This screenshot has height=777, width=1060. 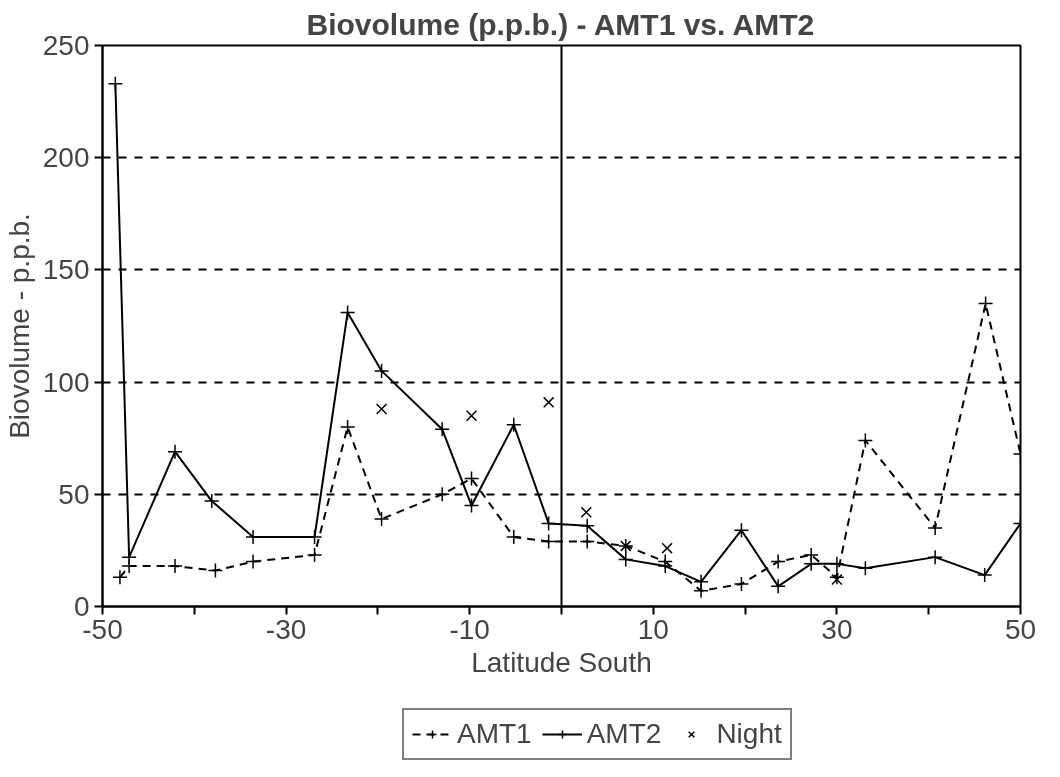 What do you see at coordinates (494, 734) in the screenshot?
I see `legend-label: AMT1` at bounding box center [494, 734].